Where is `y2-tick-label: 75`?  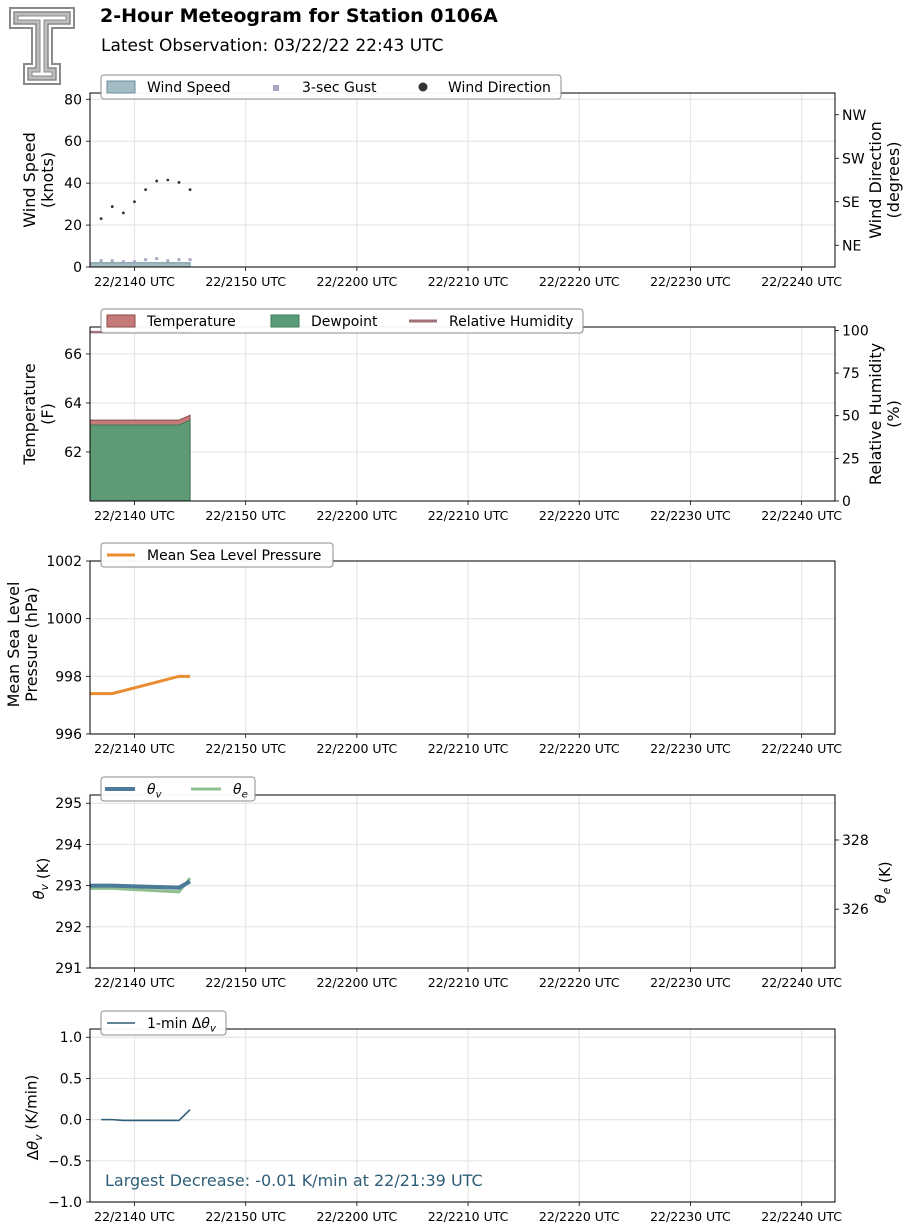 y2-tick-label: 75 is located at coordinates (851, 374).